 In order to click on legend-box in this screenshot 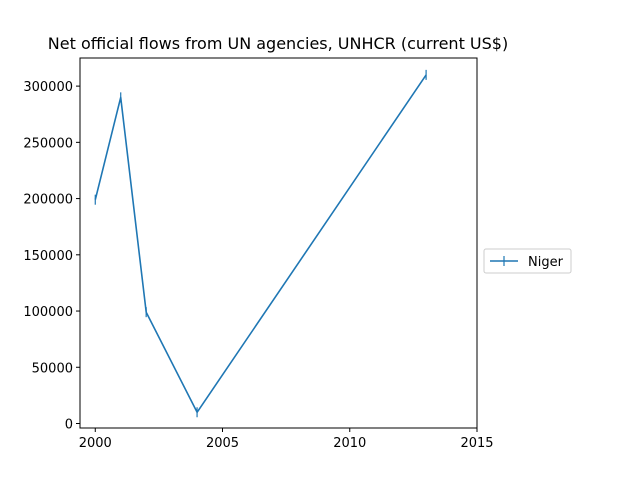, I will do `click(527, 261)`.